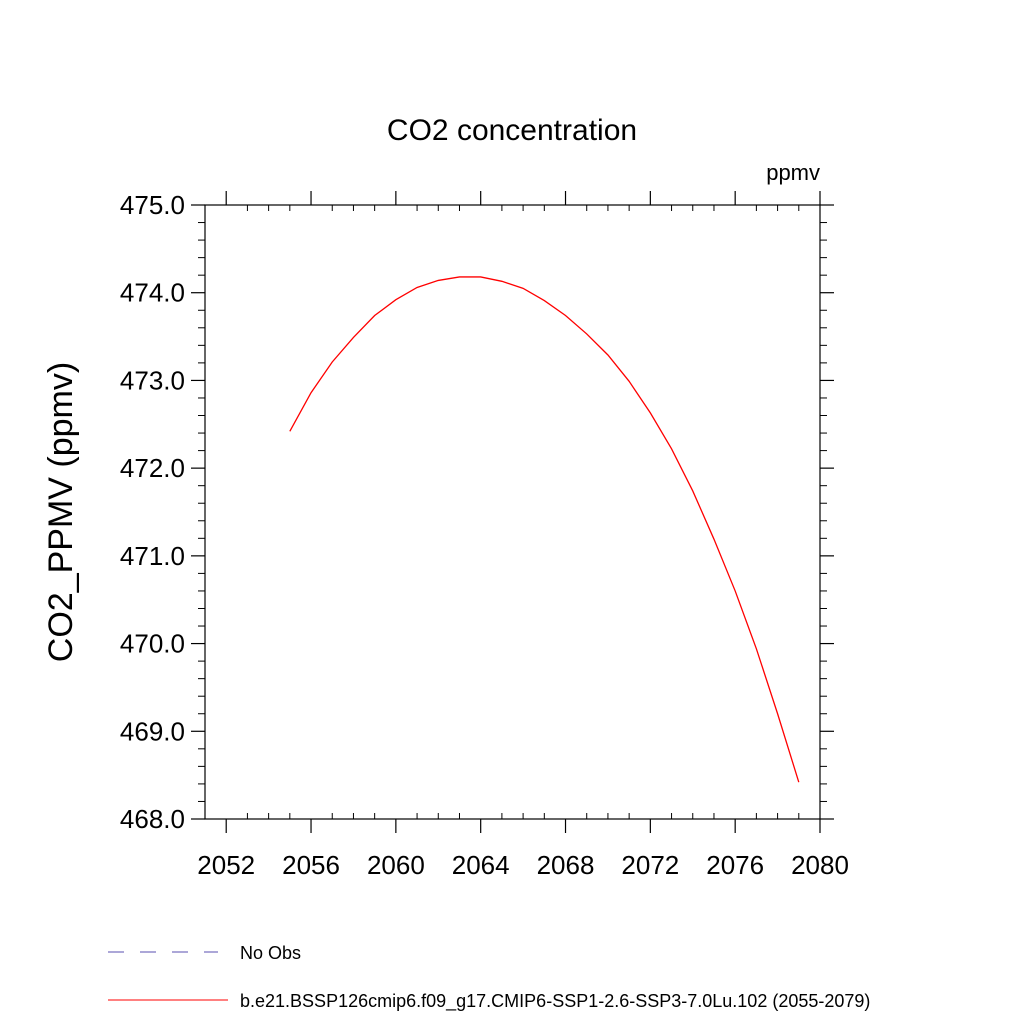 This screenshot has width=1024, height=1024. What do you see at coordinates (311, 865) in the screenshot?
I see `x-tick-label: 2056` at bounding box center [311, 865].